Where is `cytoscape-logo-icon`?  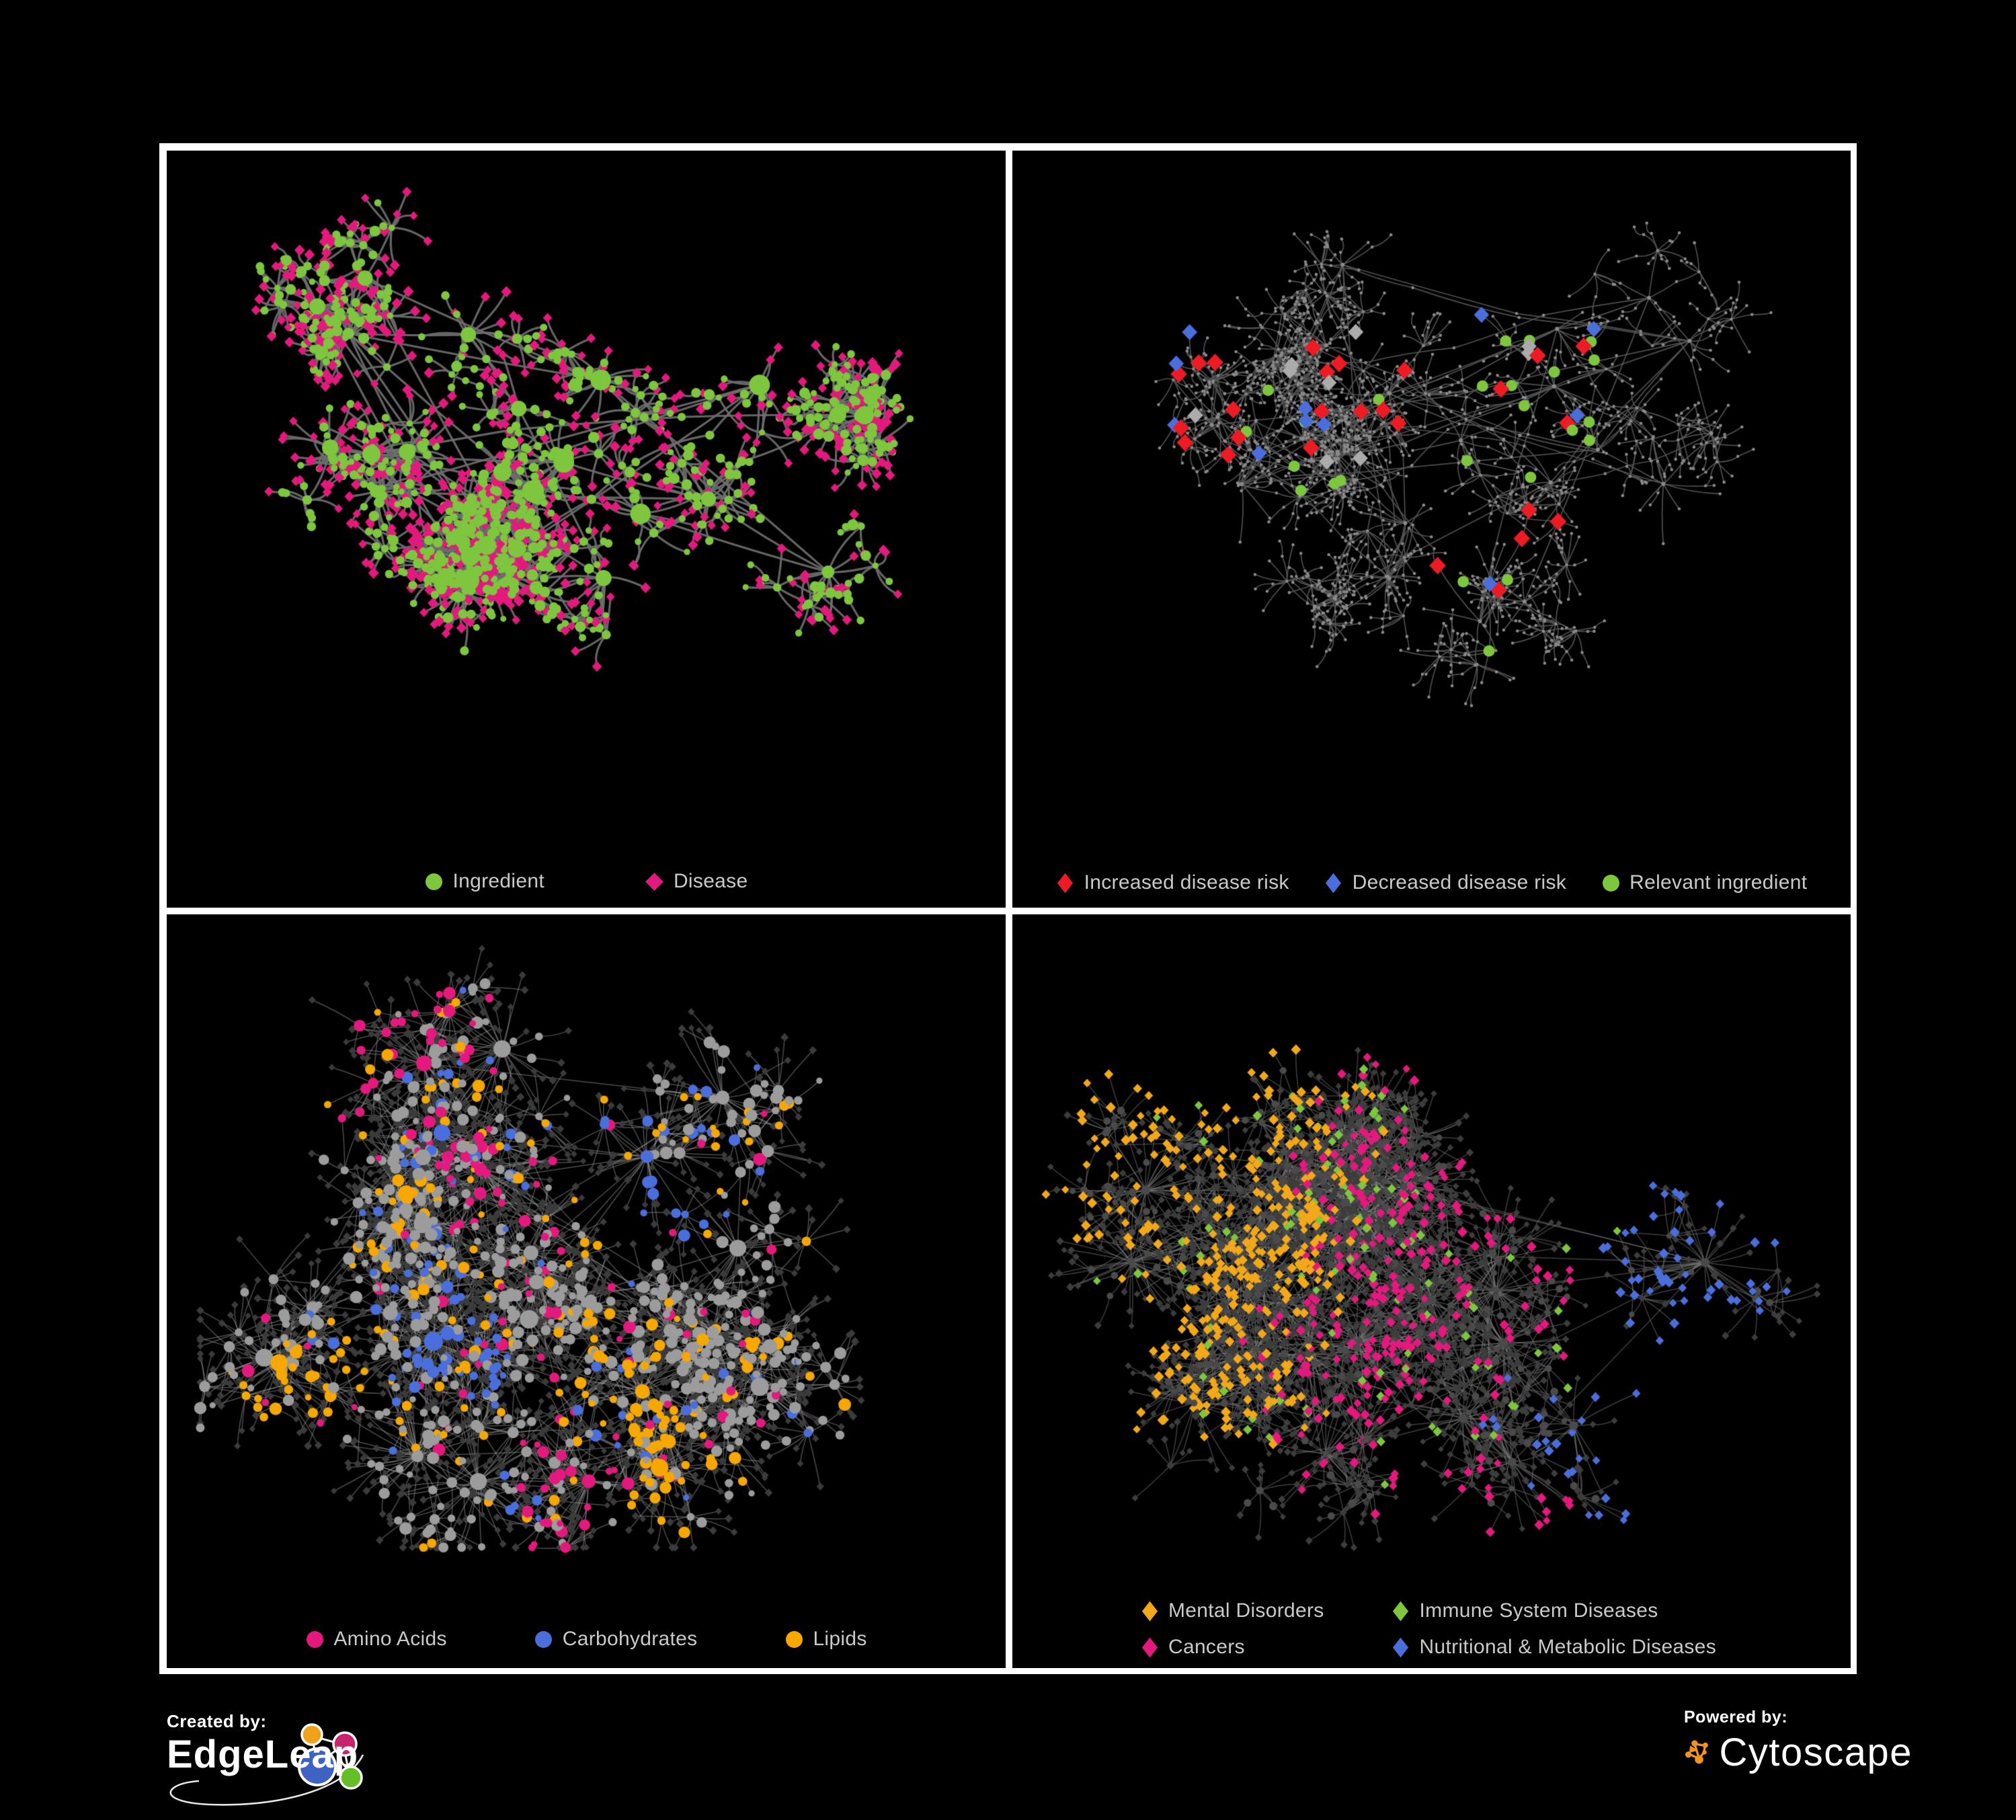 cytoscape-logo-icon is located at coordinates (1696, 1751).